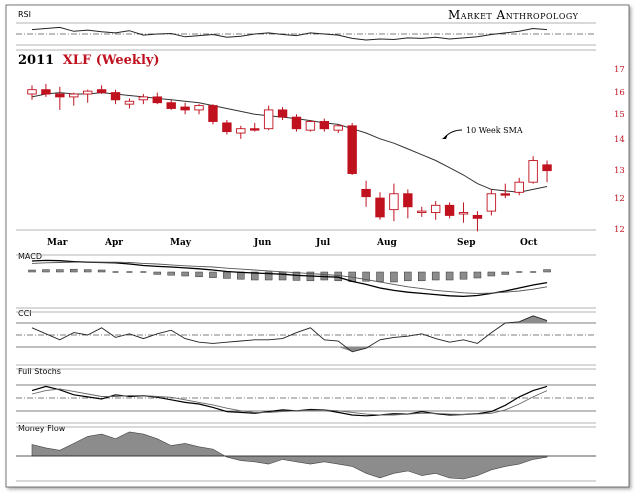  Describe the element at coordinates (306, 454) in the screenshot. I see `mfi-panel` at that location.